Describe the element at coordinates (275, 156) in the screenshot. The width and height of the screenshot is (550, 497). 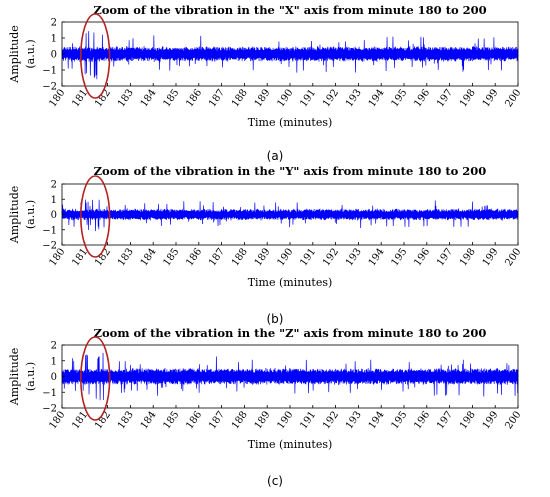
I see `subfigure-caption: (a)` at that location.